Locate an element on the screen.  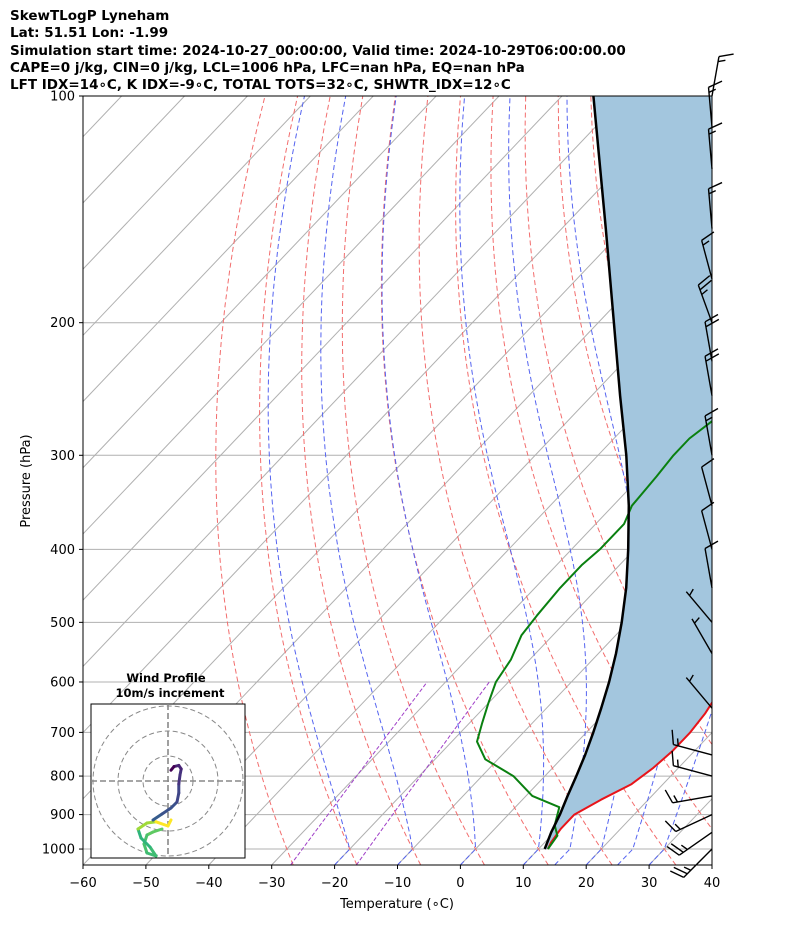
temperature-line is located at coordinates (629, 775).